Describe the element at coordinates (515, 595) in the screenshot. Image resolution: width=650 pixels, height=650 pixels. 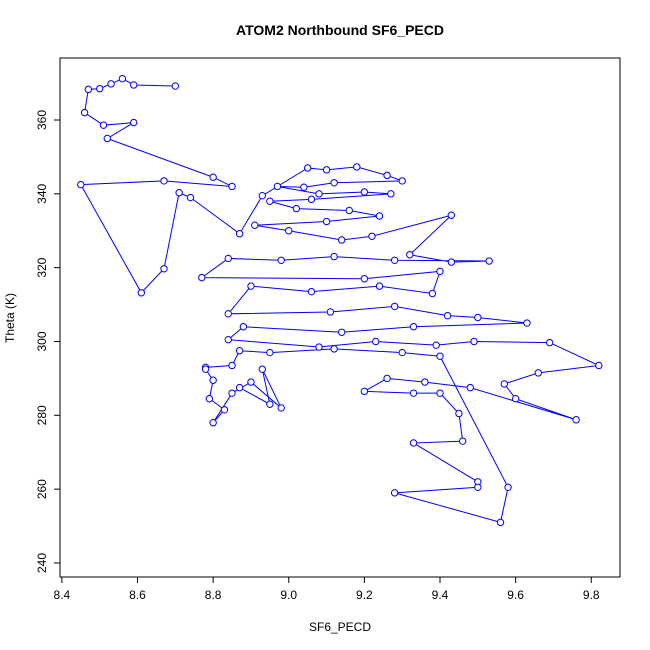
I see `x-tick-label: 9.6` at that location.